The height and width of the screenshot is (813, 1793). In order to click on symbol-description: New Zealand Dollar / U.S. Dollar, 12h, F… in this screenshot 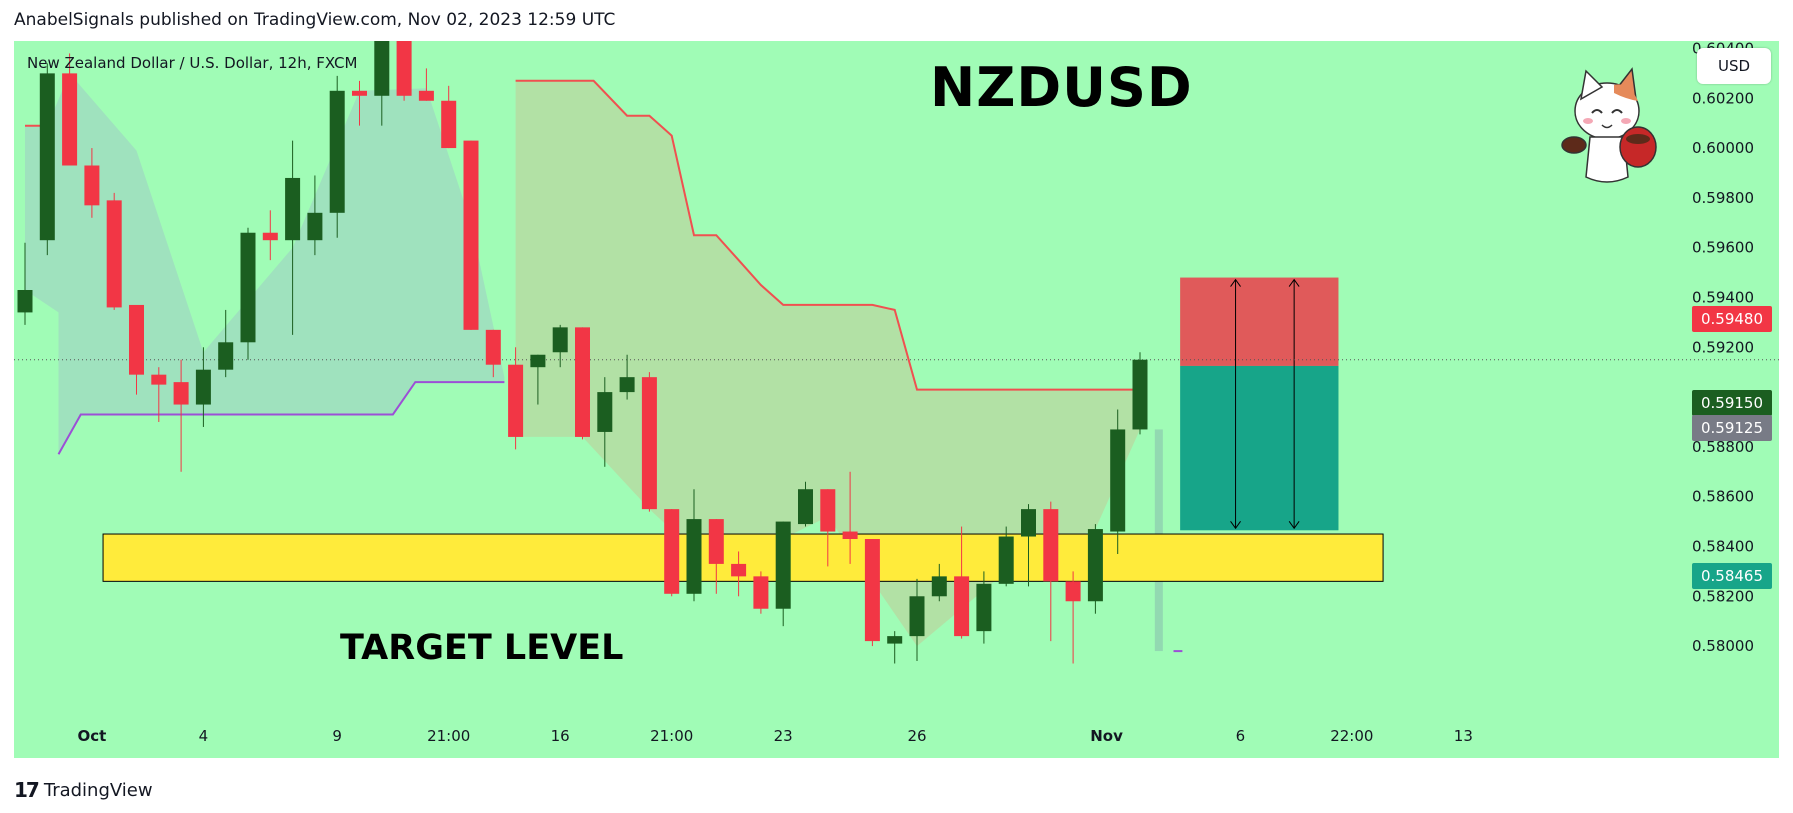, I will do `click(192, 63)`.